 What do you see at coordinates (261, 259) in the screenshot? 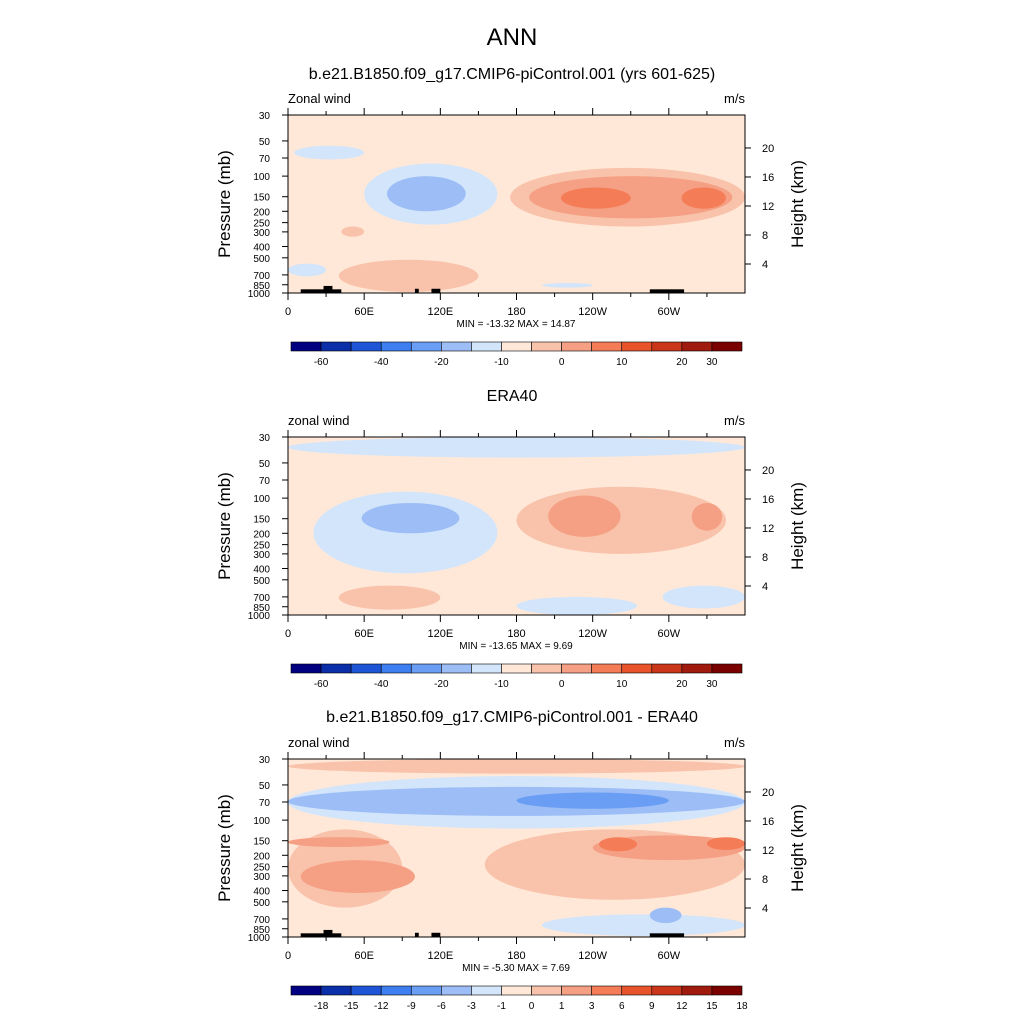
I see `y-tick-label: 500` at bounding box center [261, 259].